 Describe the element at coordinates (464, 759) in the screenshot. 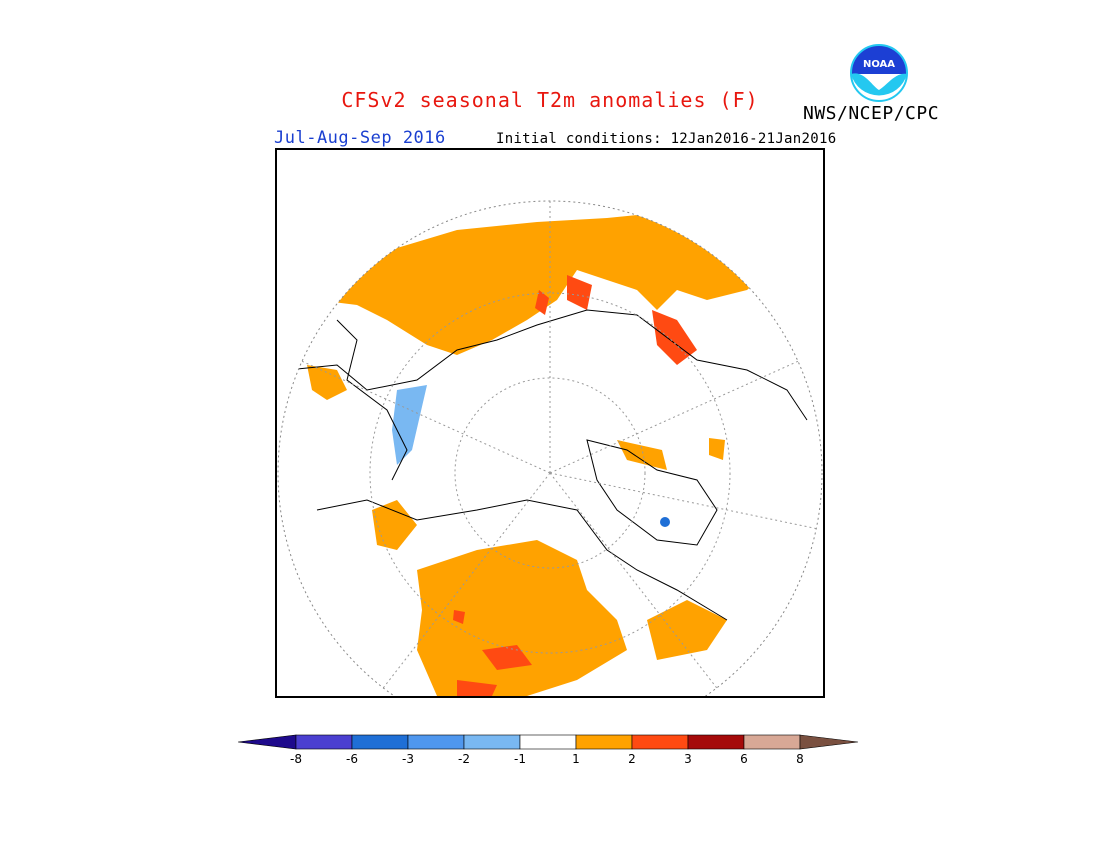

I see `color-bar-tick-label: -2` at that location.